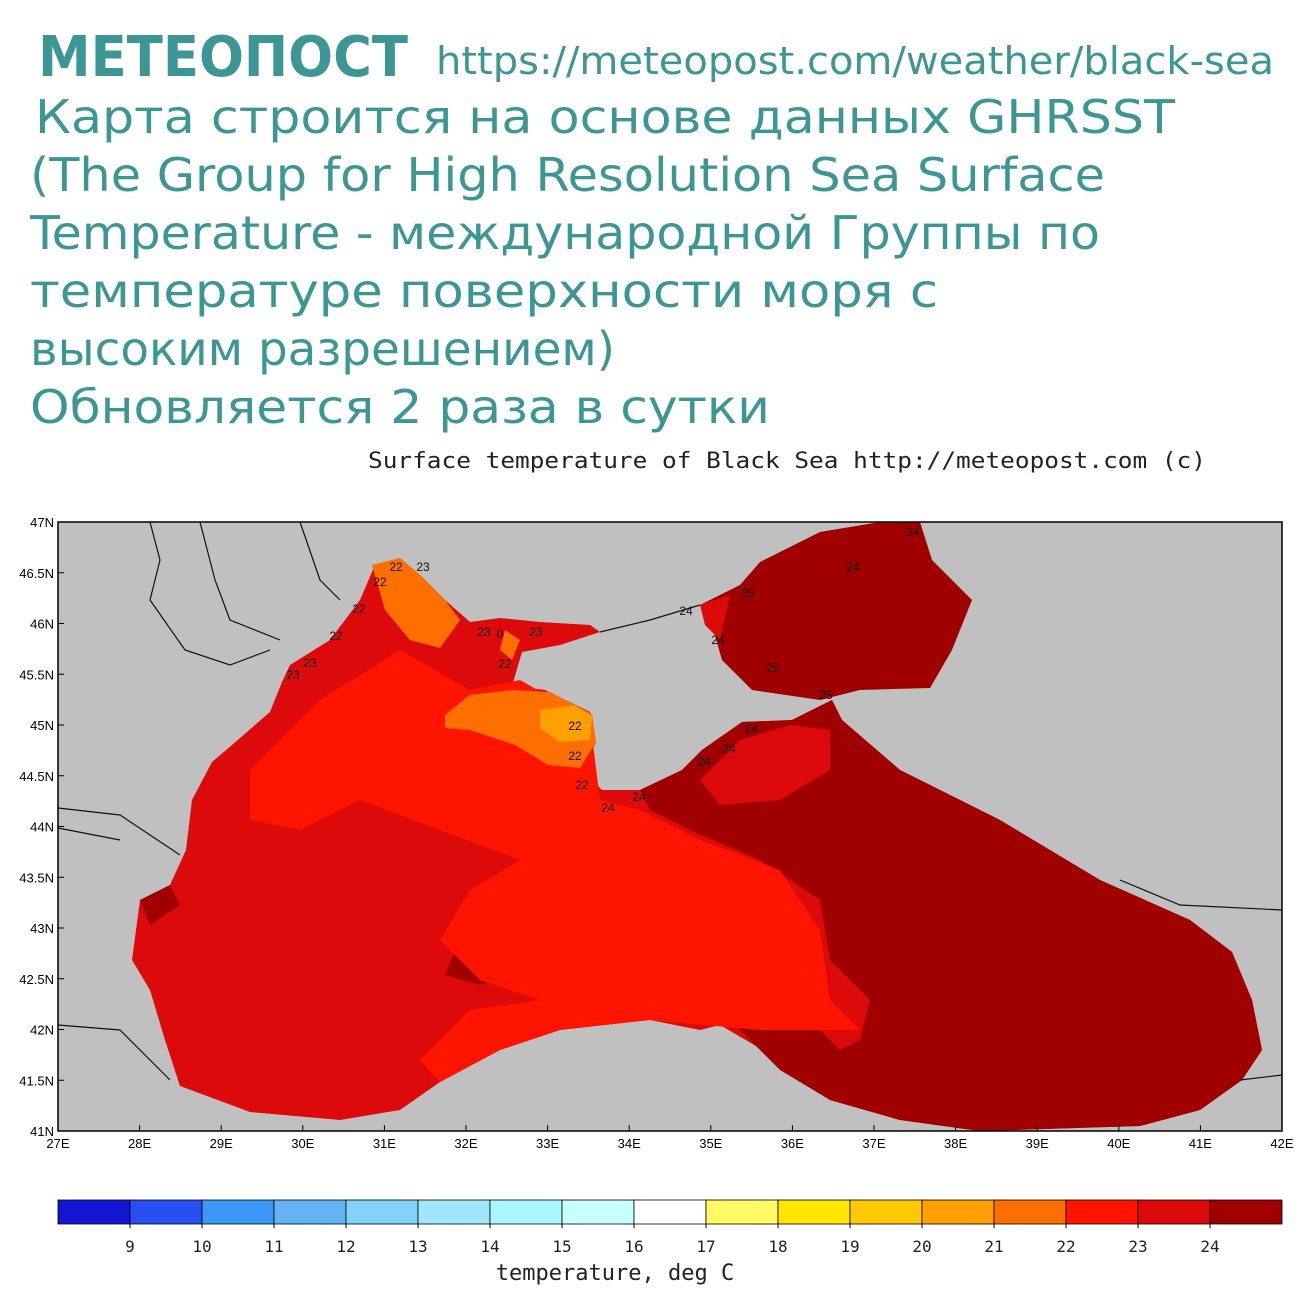  Describe the element at coordinates (615, 1273) in the screenshot. I see `colorbar-label: temperature, deg C` at that location.